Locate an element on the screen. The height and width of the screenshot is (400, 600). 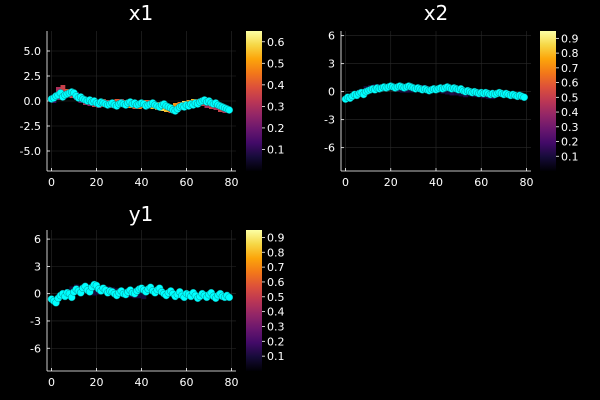
chart-title: y1 is located at coordinates (141, 214).